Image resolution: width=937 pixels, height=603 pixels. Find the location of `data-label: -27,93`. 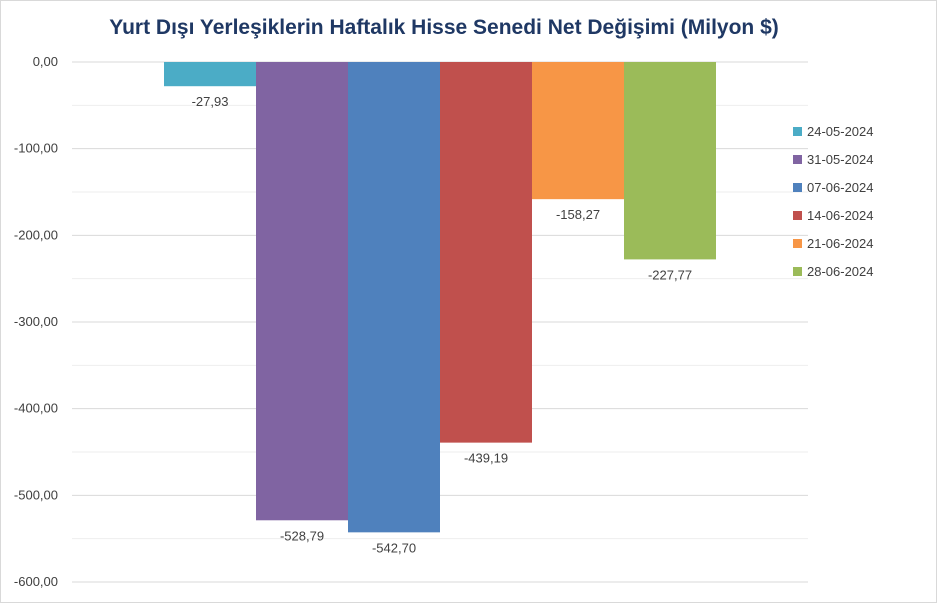

data-label: -27,93 is located at coordinates (210, 101).